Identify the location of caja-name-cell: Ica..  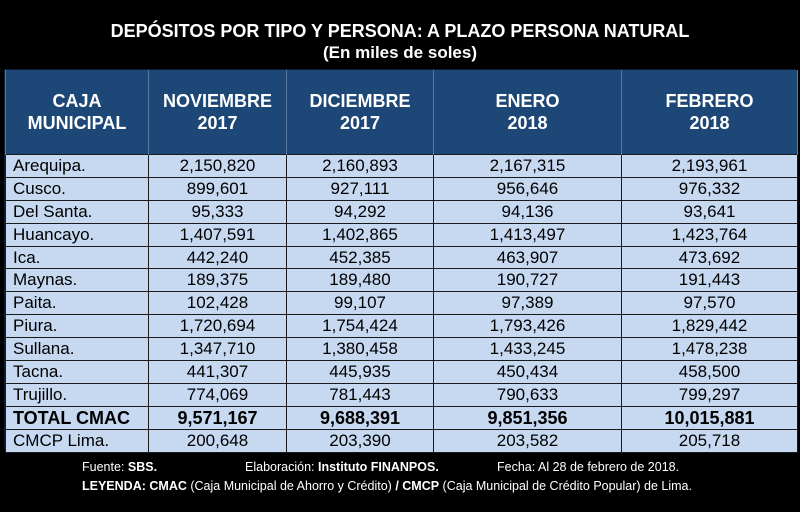
(77, 257).